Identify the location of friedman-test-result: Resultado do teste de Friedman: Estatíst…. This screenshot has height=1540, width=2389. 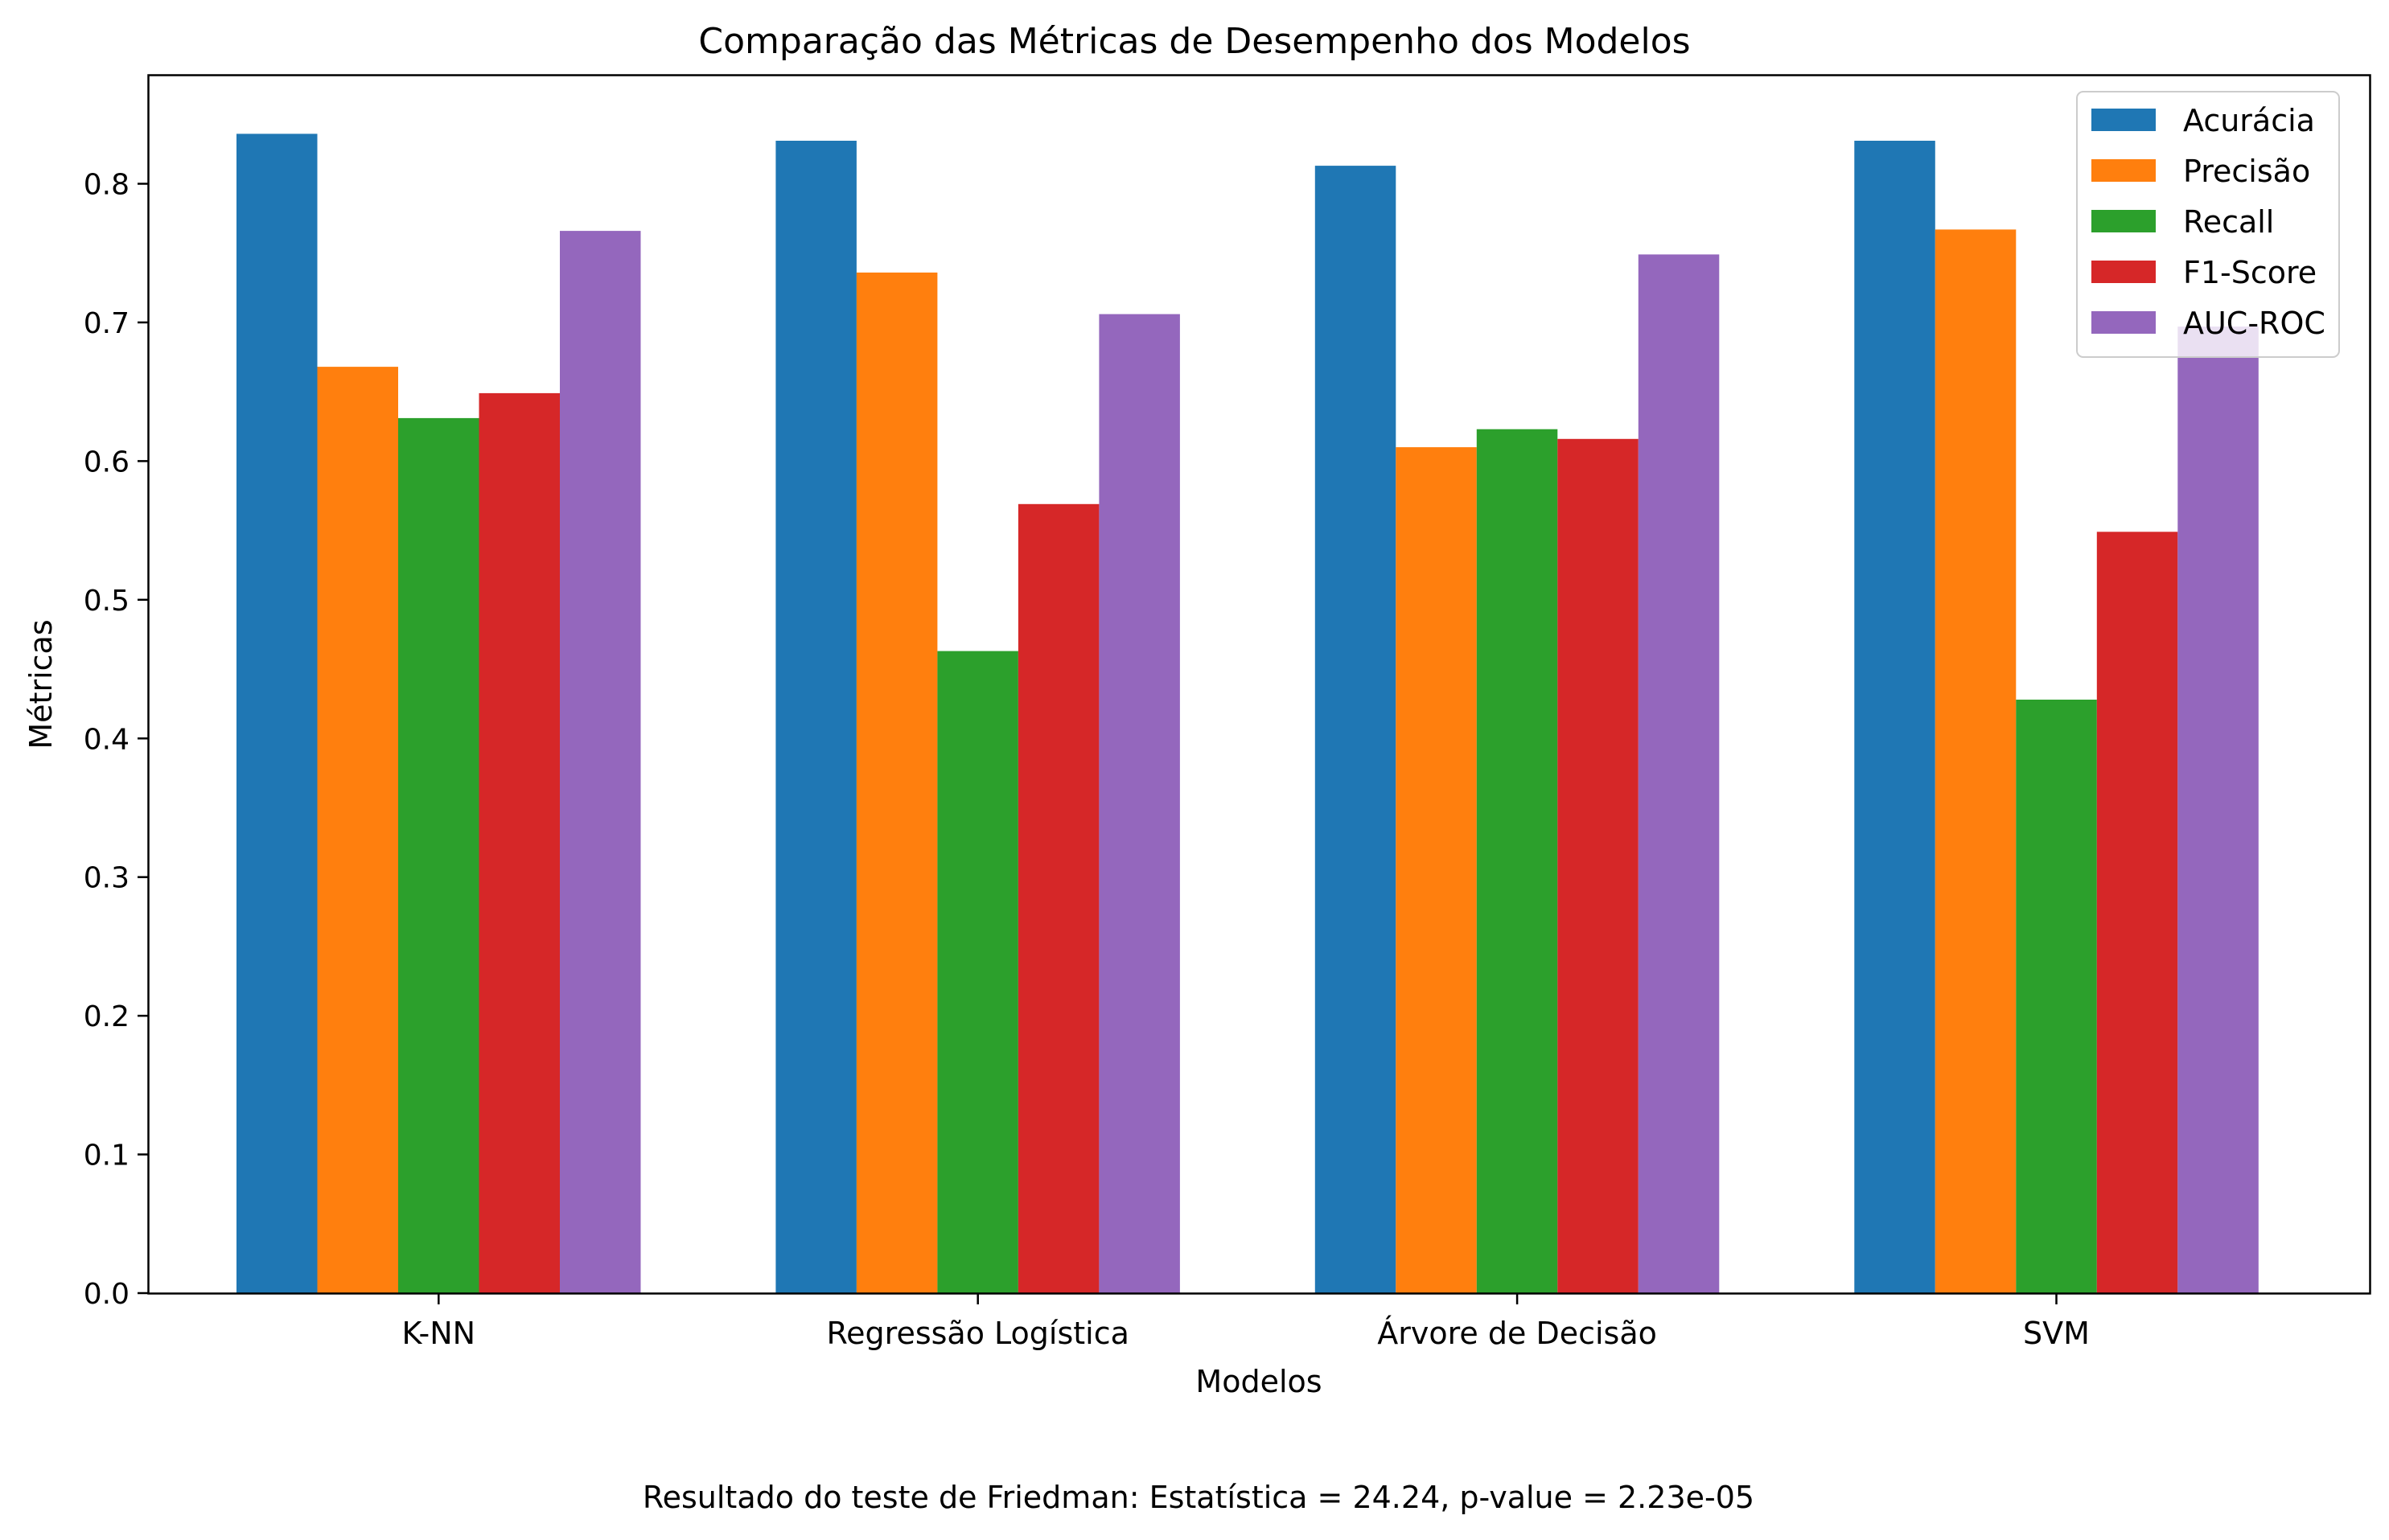
(1198, 1497).